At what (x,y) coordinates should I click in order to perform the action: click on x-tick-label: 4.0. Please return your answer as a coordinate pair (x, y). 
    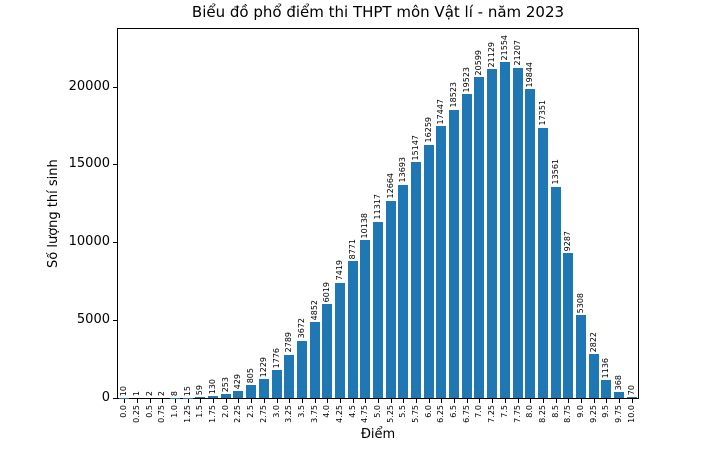
    Looking at the image, I should click on (327, 411).